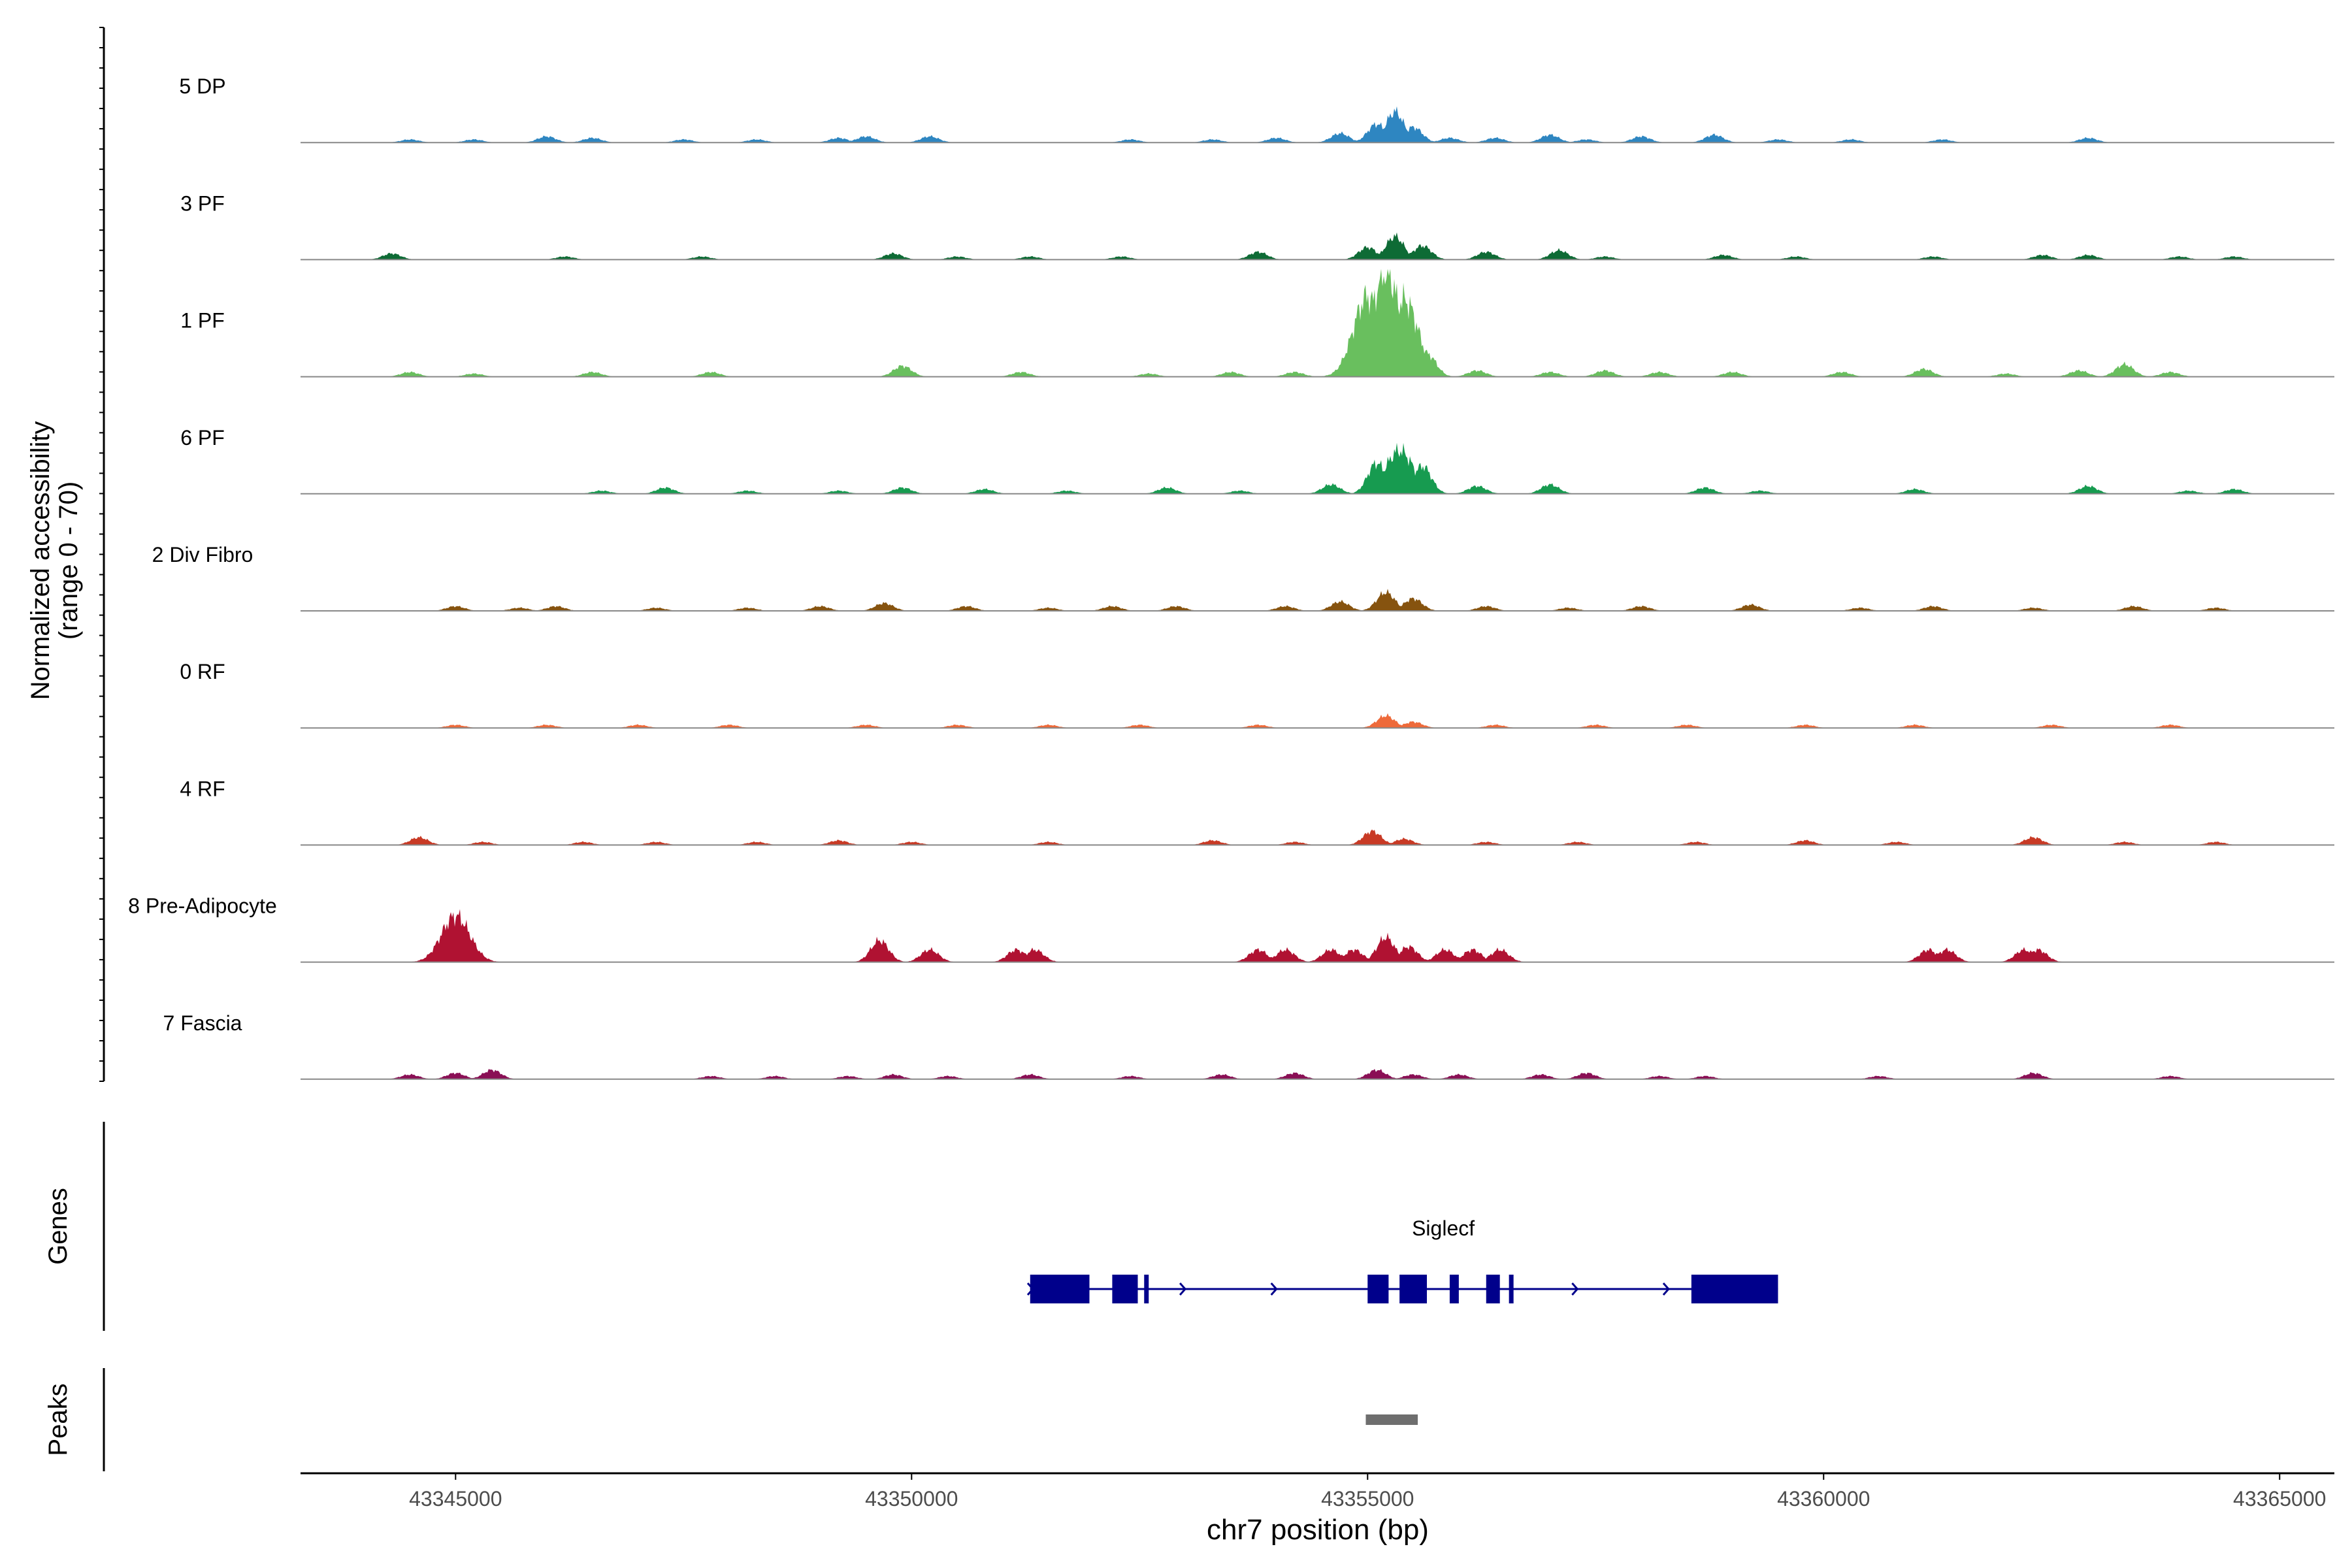  Describe the element at coordinates (1823, 1499) in the screenshot. I see `x-tick-label: 43360000` at that location.